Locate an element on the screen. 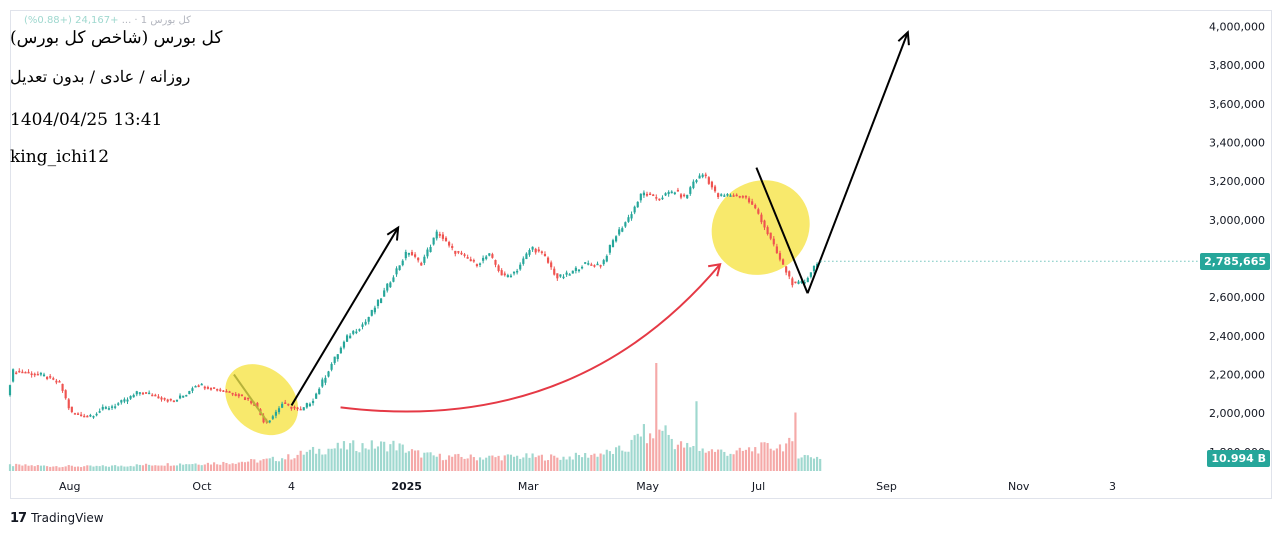  curved-arrow-head is located at coordinates (714, 270).